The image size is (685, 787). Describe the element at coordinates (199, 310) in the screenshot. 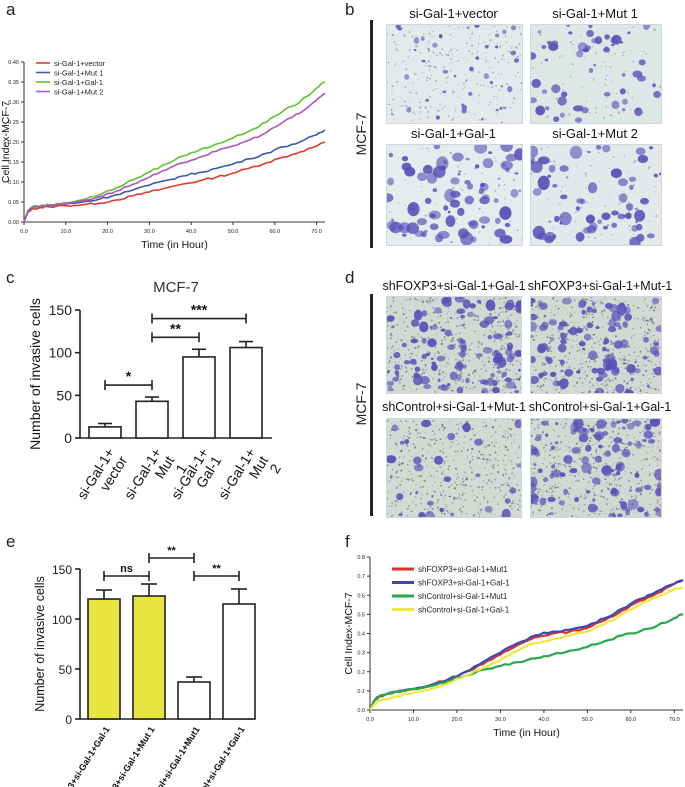

I see `sig-label-3: ***` at that location.